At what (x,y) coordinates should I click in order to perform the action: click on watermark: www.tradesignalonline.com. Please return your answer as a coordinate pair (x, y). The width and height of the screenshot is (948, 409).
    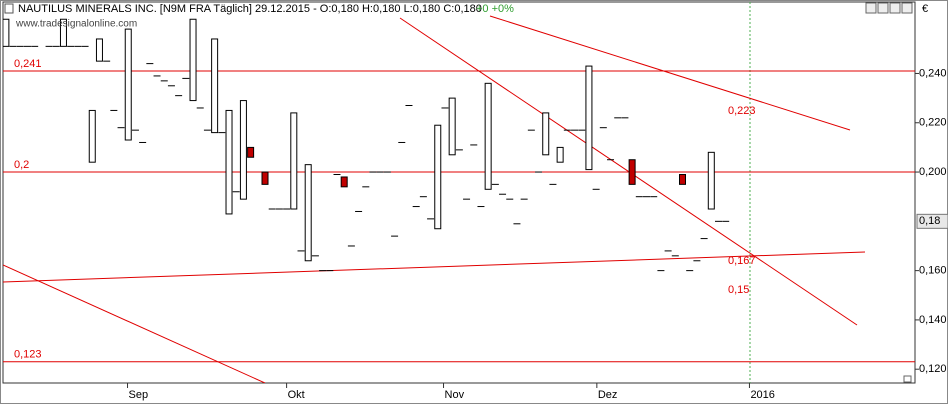
    Looking at the image, I should click on (76, 24).